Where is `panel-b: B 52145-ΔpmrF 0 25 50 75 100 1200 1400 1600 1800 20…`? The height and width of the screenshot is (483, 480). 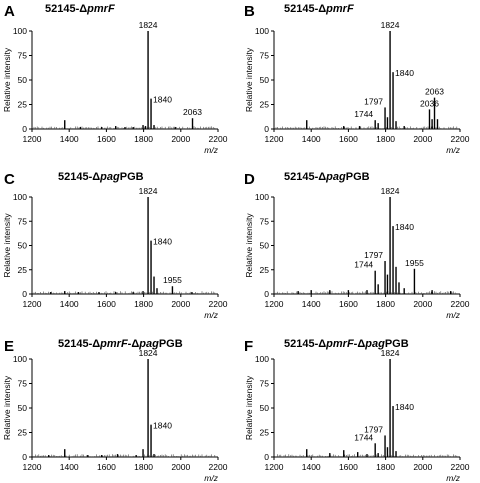 panel-b: B 52145-ΔpmrF 0 25 50 75 100 1200 1400 1600 1800 20… is located at coordinates (357, 79).